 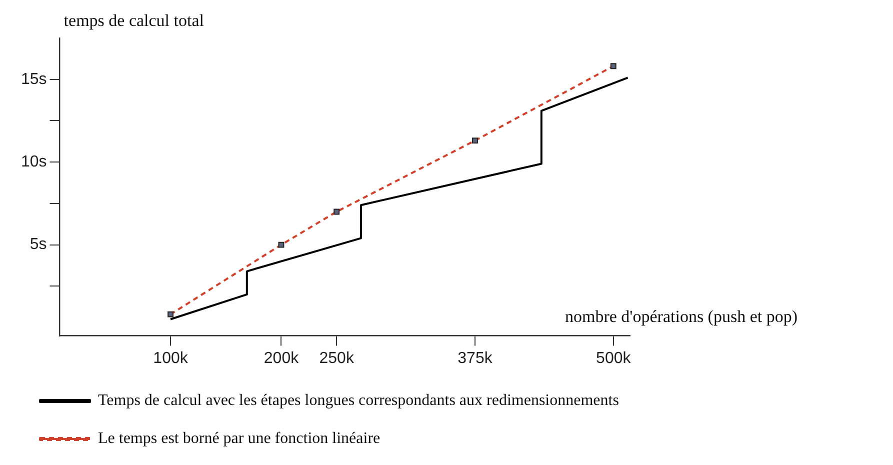 I want to click on x-tick-label: 200k, so click(x=282, y=358).